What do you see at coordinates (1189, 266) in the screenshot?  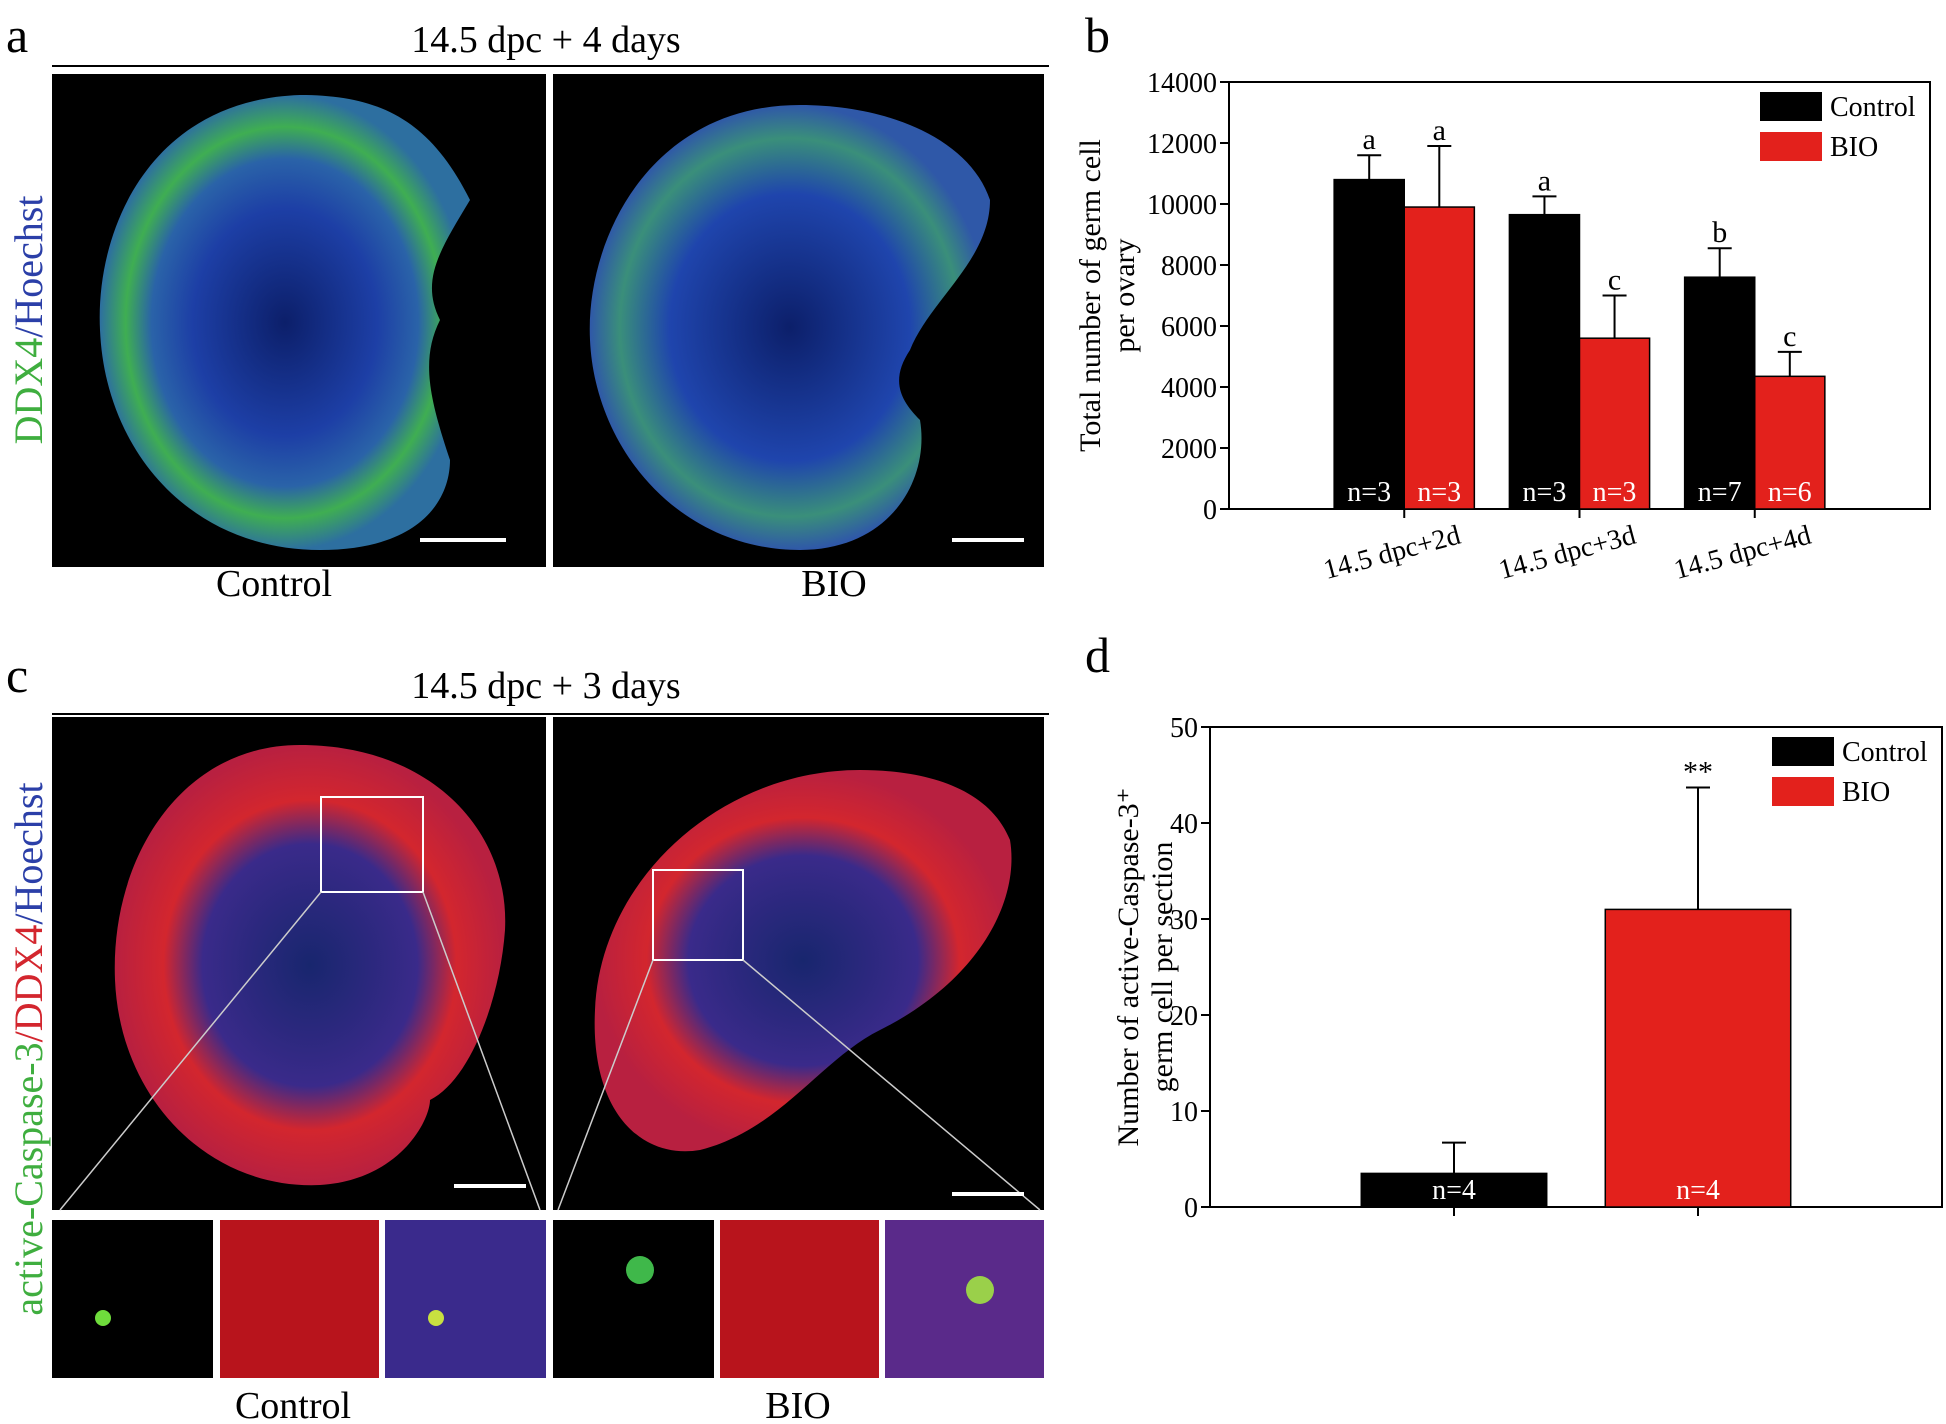 I see `y-tick-label: 8000` at bounding box center [1189, 266].